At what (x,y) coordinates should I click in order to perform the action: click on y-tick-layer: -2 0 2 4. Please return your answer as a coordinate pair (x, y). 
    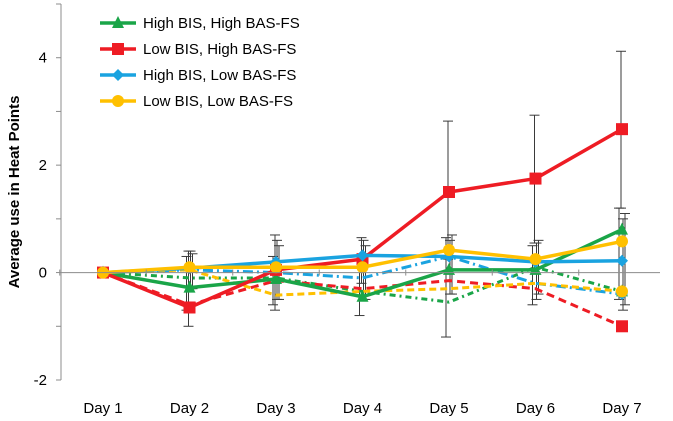
    Looking at the image, I should click on (47, 196).